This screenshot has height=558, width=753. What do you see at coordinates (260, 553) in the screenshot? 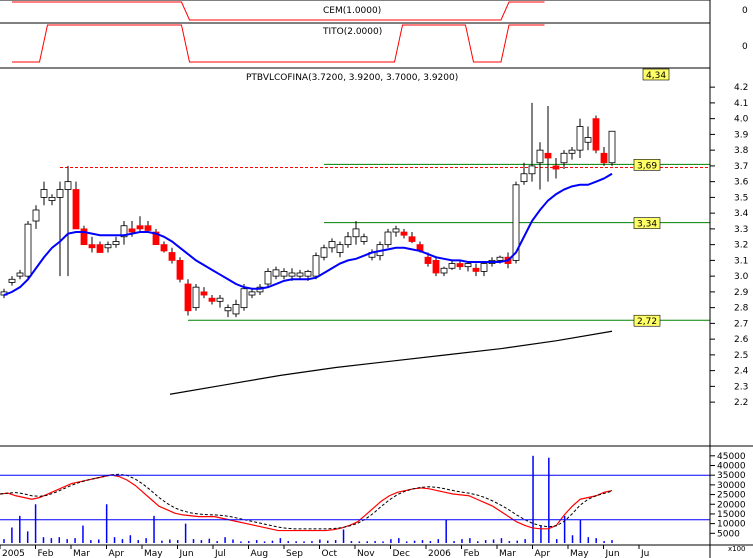
I see `x-tick-label-aug: Aug` at bounding box center [260, 553].